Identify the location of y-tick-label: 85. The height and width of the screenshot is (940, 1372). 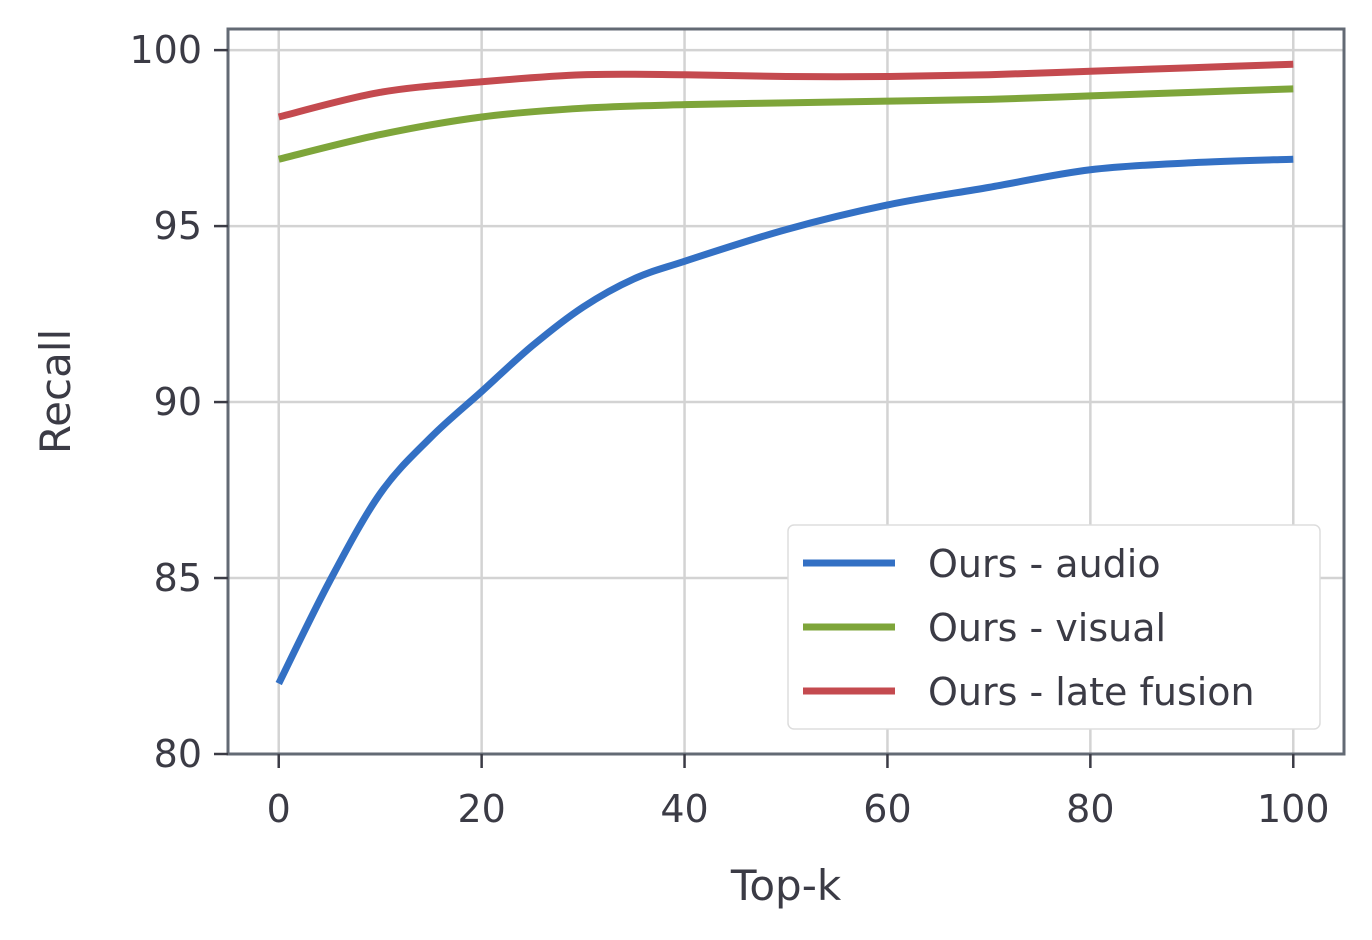
(178, 578).